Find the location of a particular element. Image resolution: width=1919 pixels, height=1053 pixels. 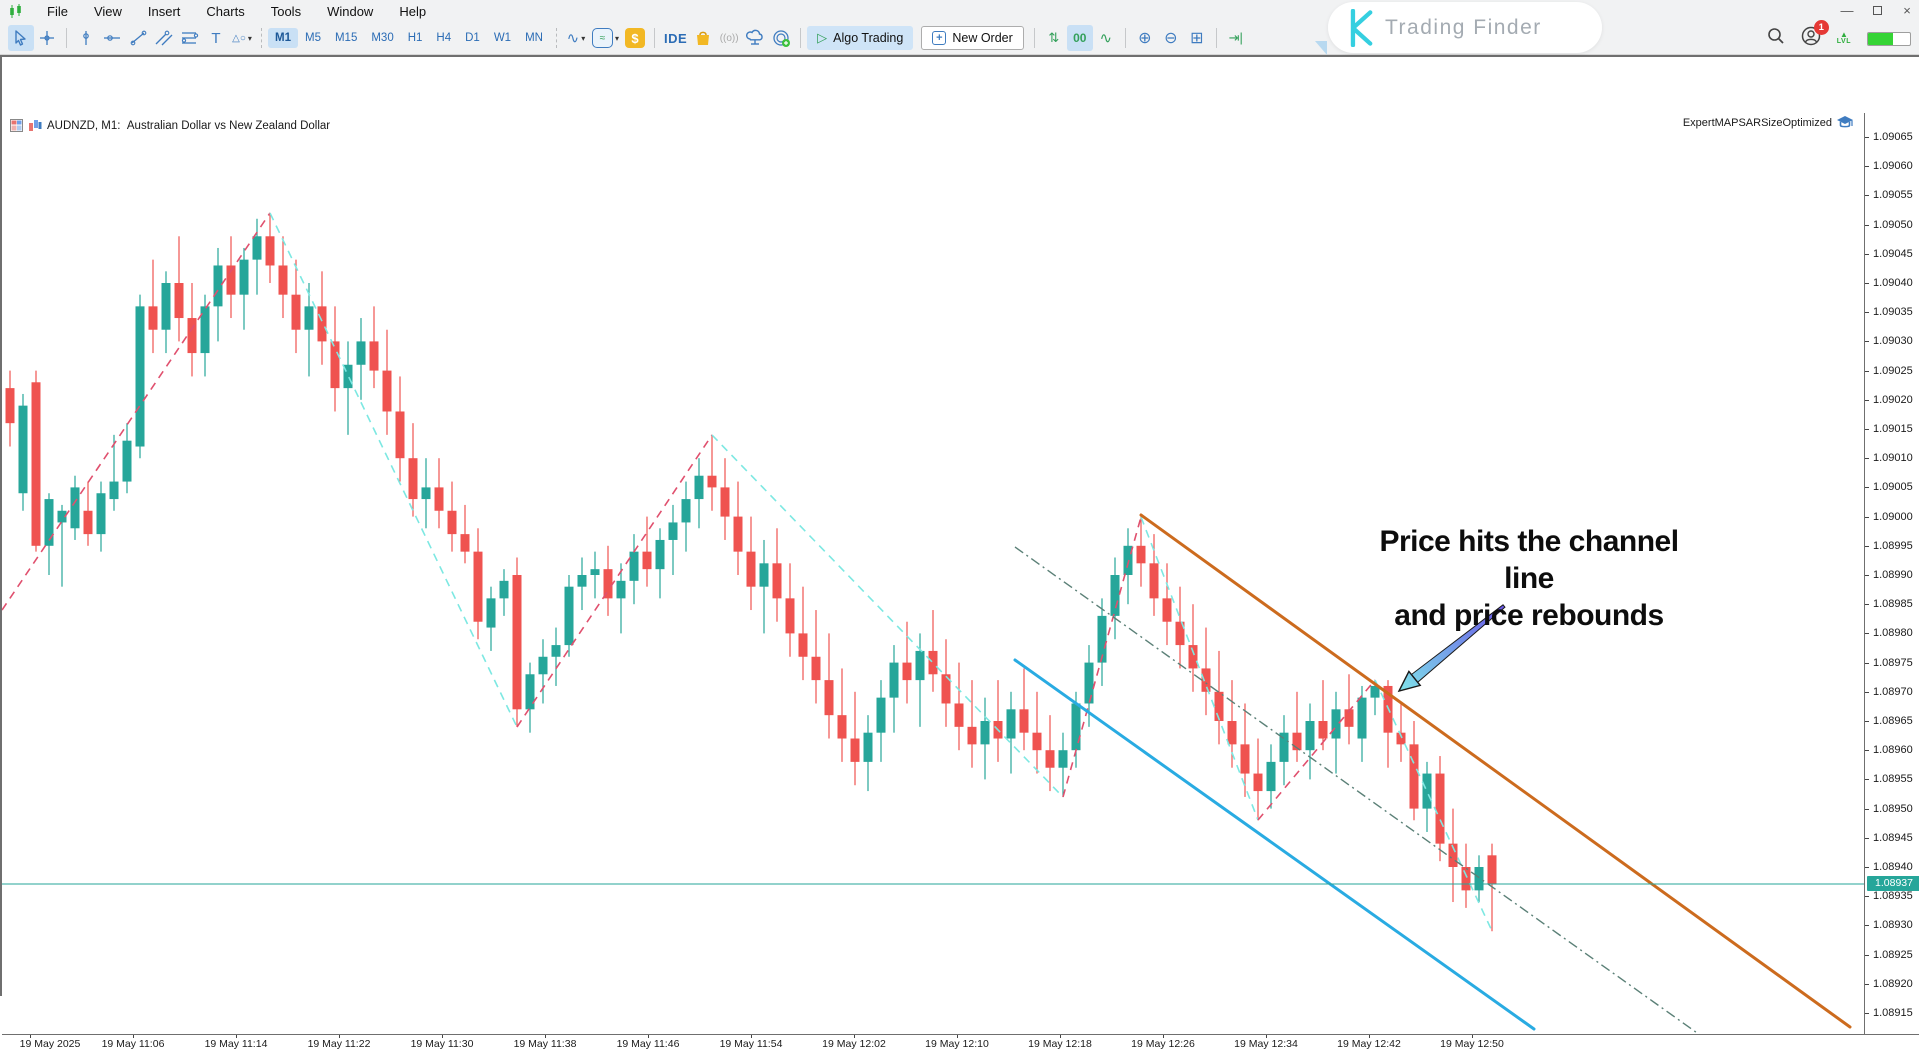

new-order-button: + New Order is located at coordinates (972, 38).